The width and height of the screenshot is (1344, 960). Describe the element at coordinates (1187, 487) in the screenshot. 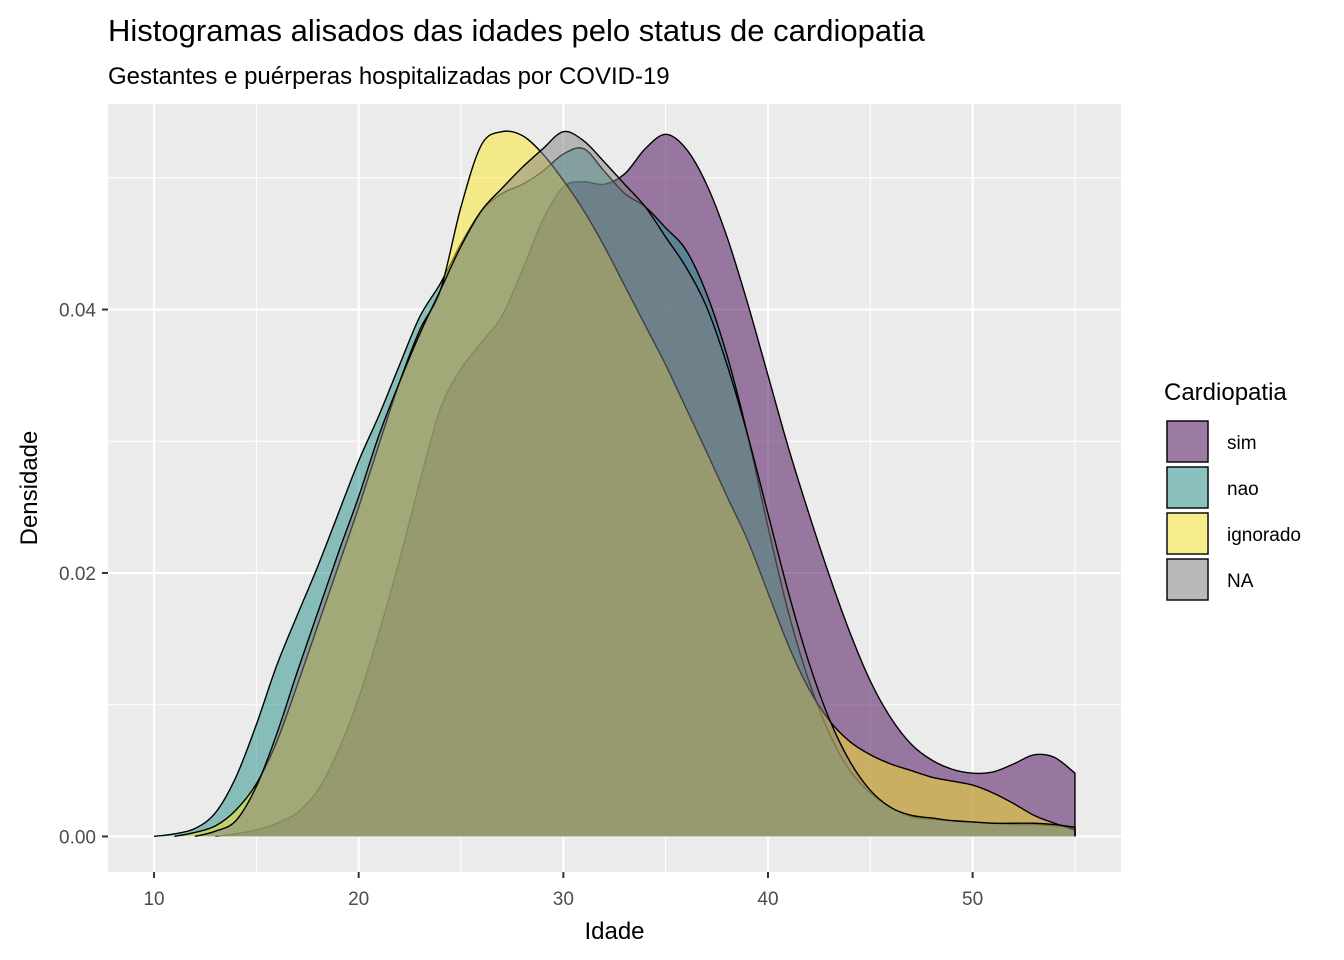

I see `legend-swatch-nao` at that location.